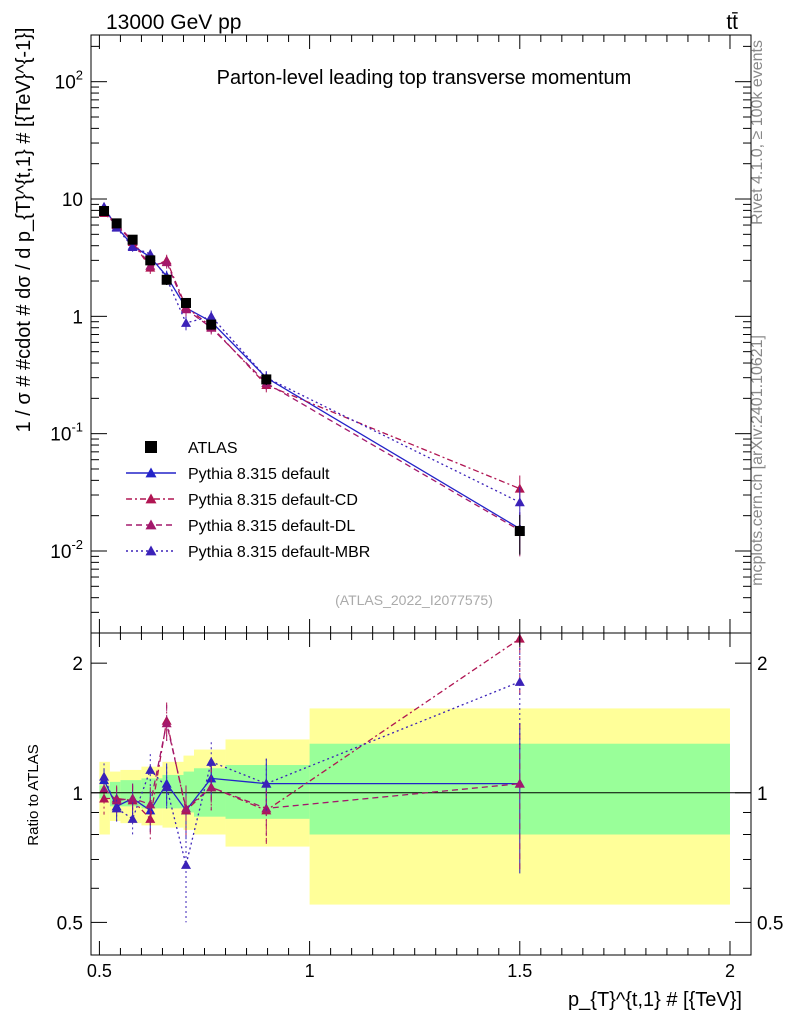 The width and height of the screenshot is (786, 1024). What do you see at coordinates (762, 664) in the screenshot?
I see `ratio-y-tick-label-right: 2` at bounding box center [762, 664].